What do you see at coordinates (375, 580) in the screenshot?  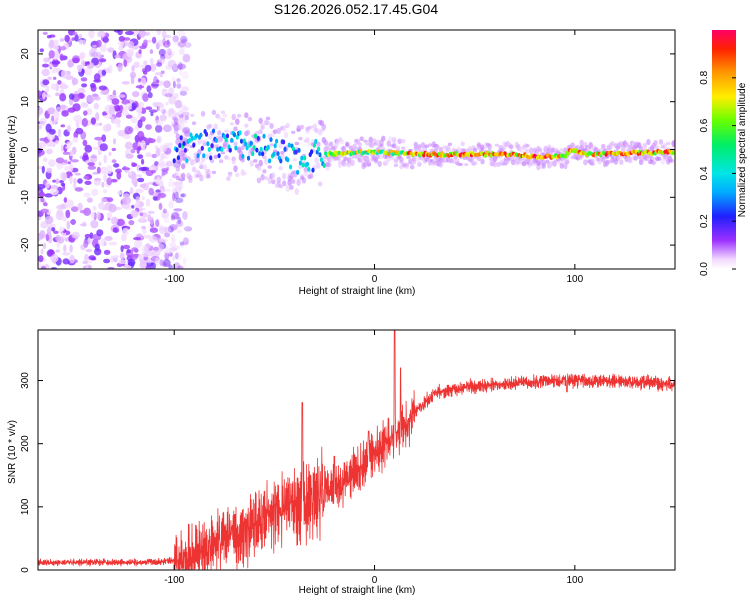 I see `x-tick-label: 0` at bounding box center [375, 580].